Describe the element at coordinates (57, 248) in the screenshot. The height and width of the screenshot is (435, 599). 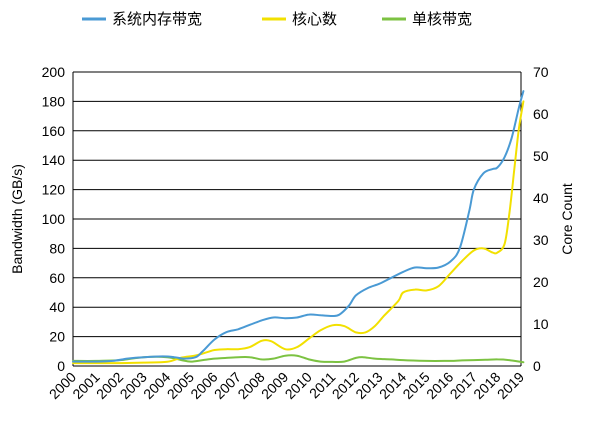
I see `y-left-tick-label: 80` at that location.